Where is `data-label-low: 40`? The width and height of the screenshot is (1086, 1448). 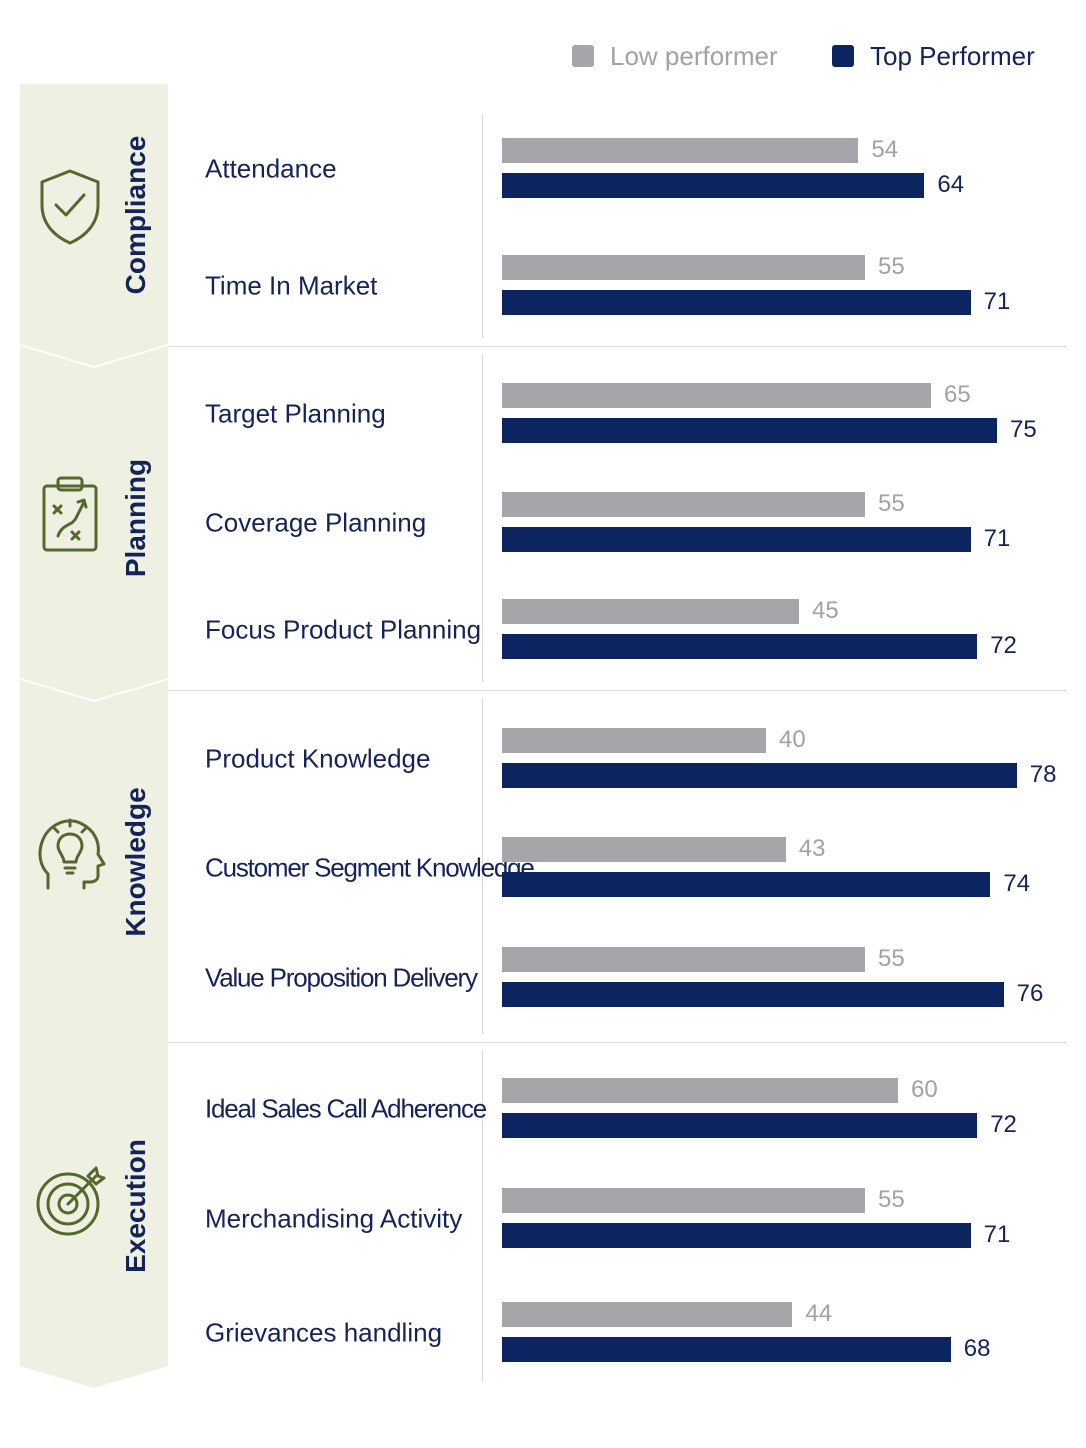 data-label-low: 40 is located at coordinates (792, 739).